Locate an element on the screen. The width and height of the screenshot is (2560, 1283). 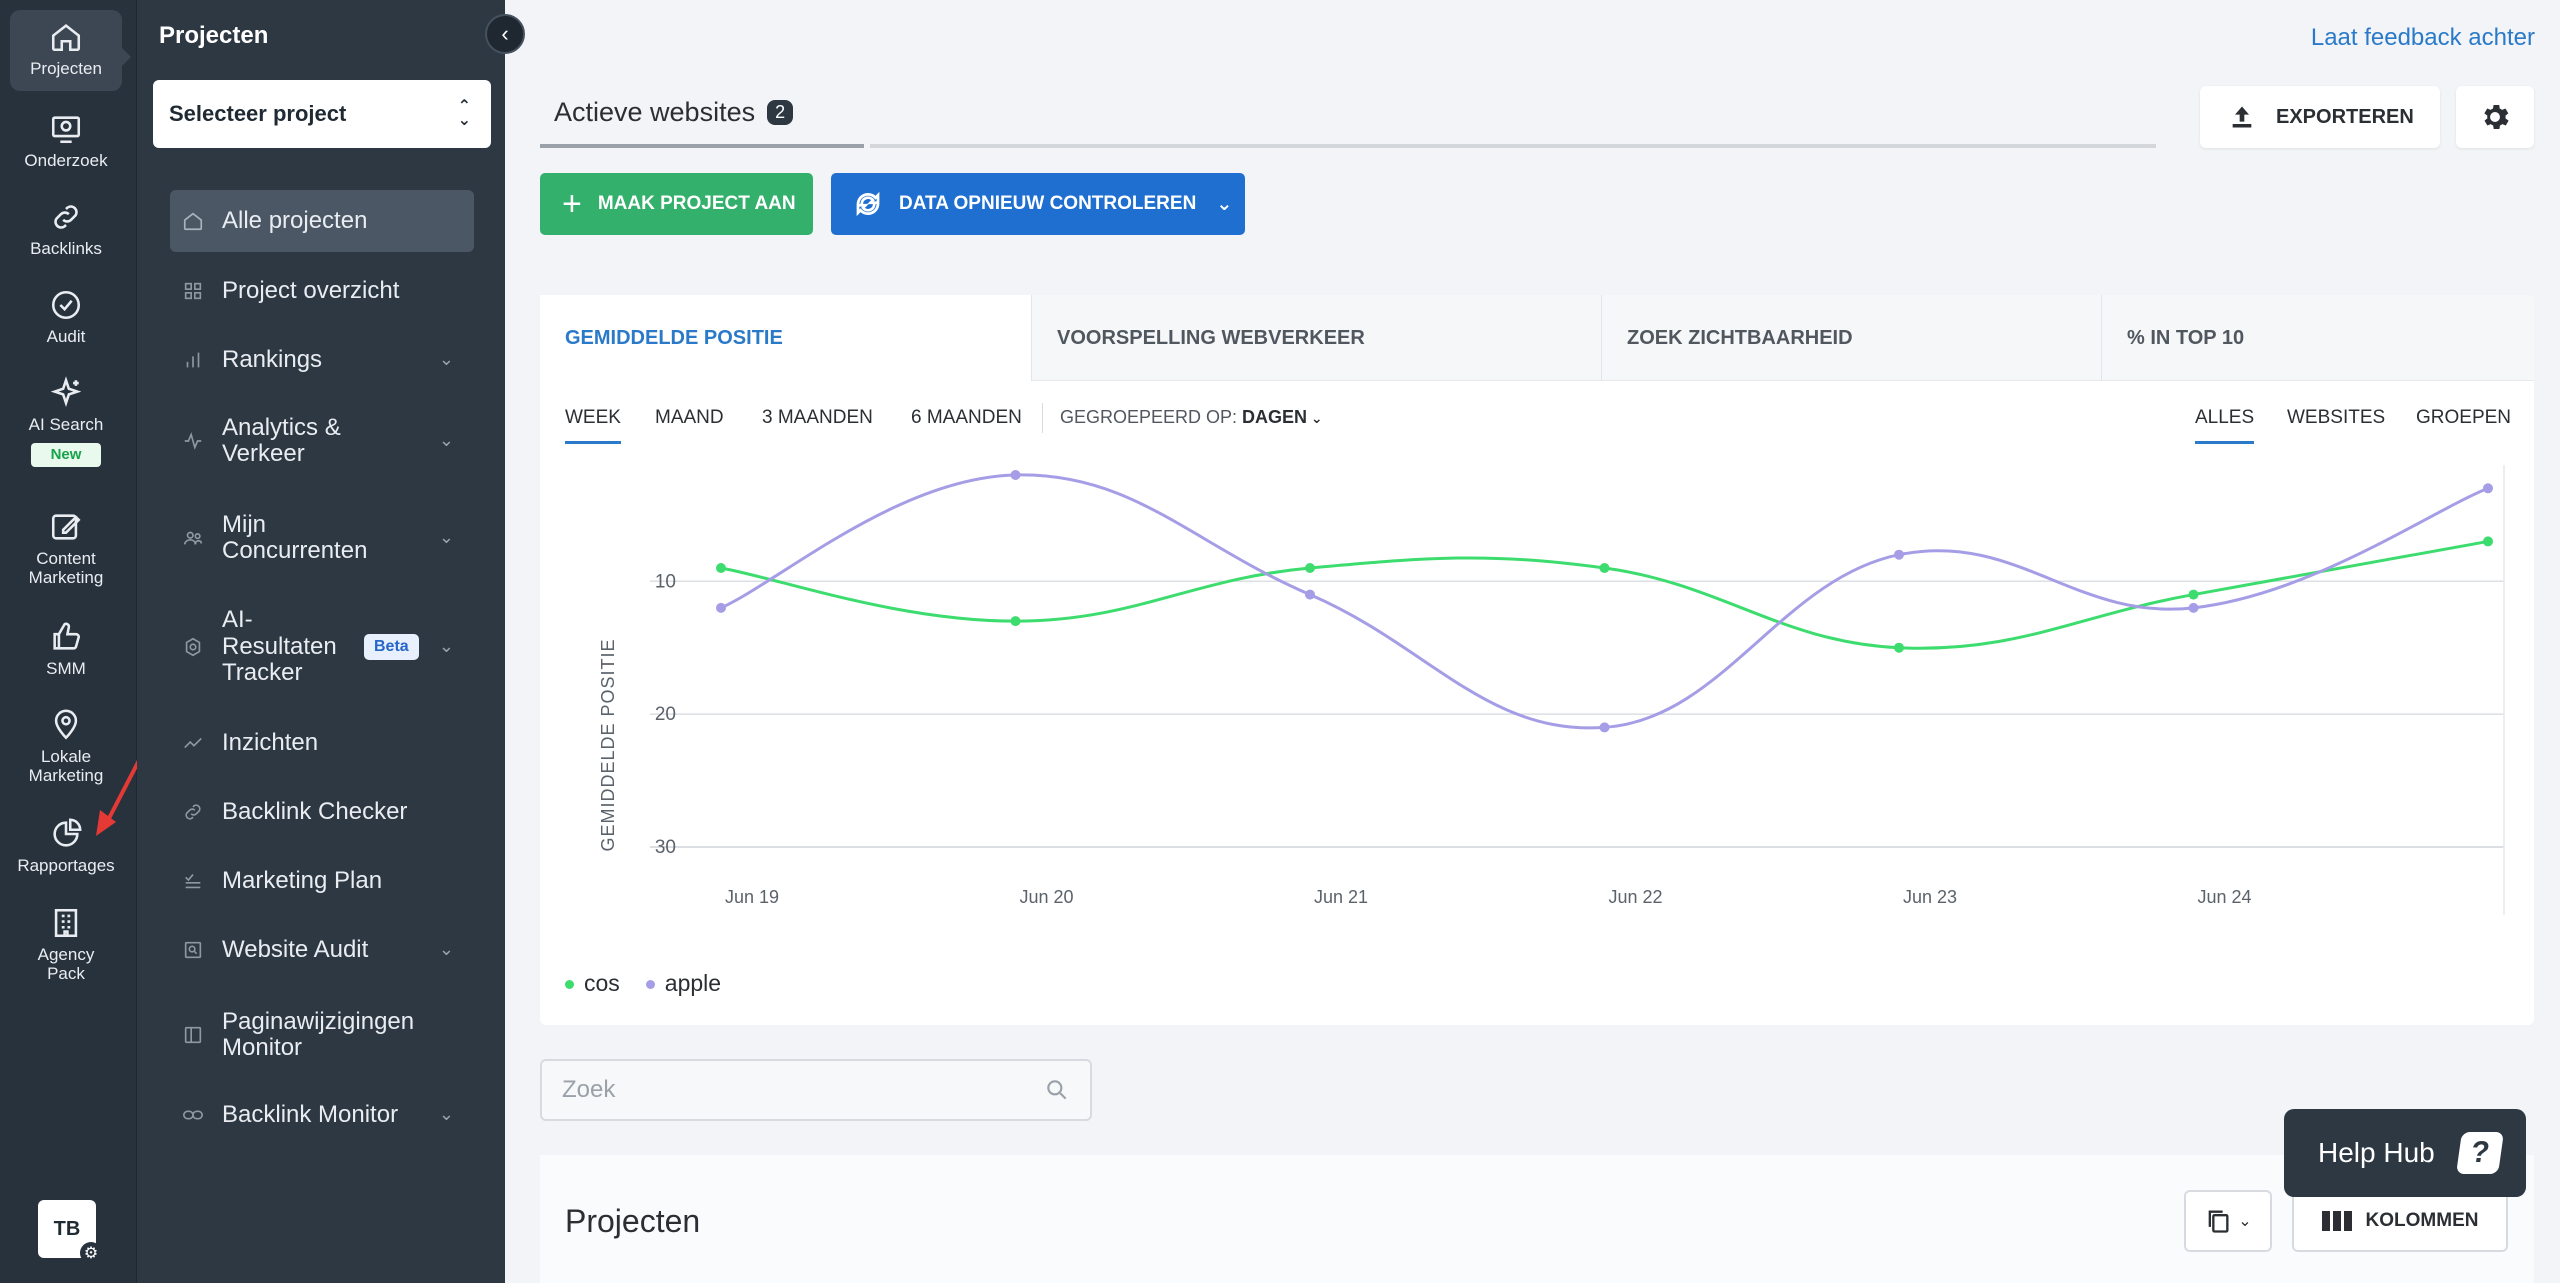
legend-item-apple: apple is located at coordinates (683, 983).